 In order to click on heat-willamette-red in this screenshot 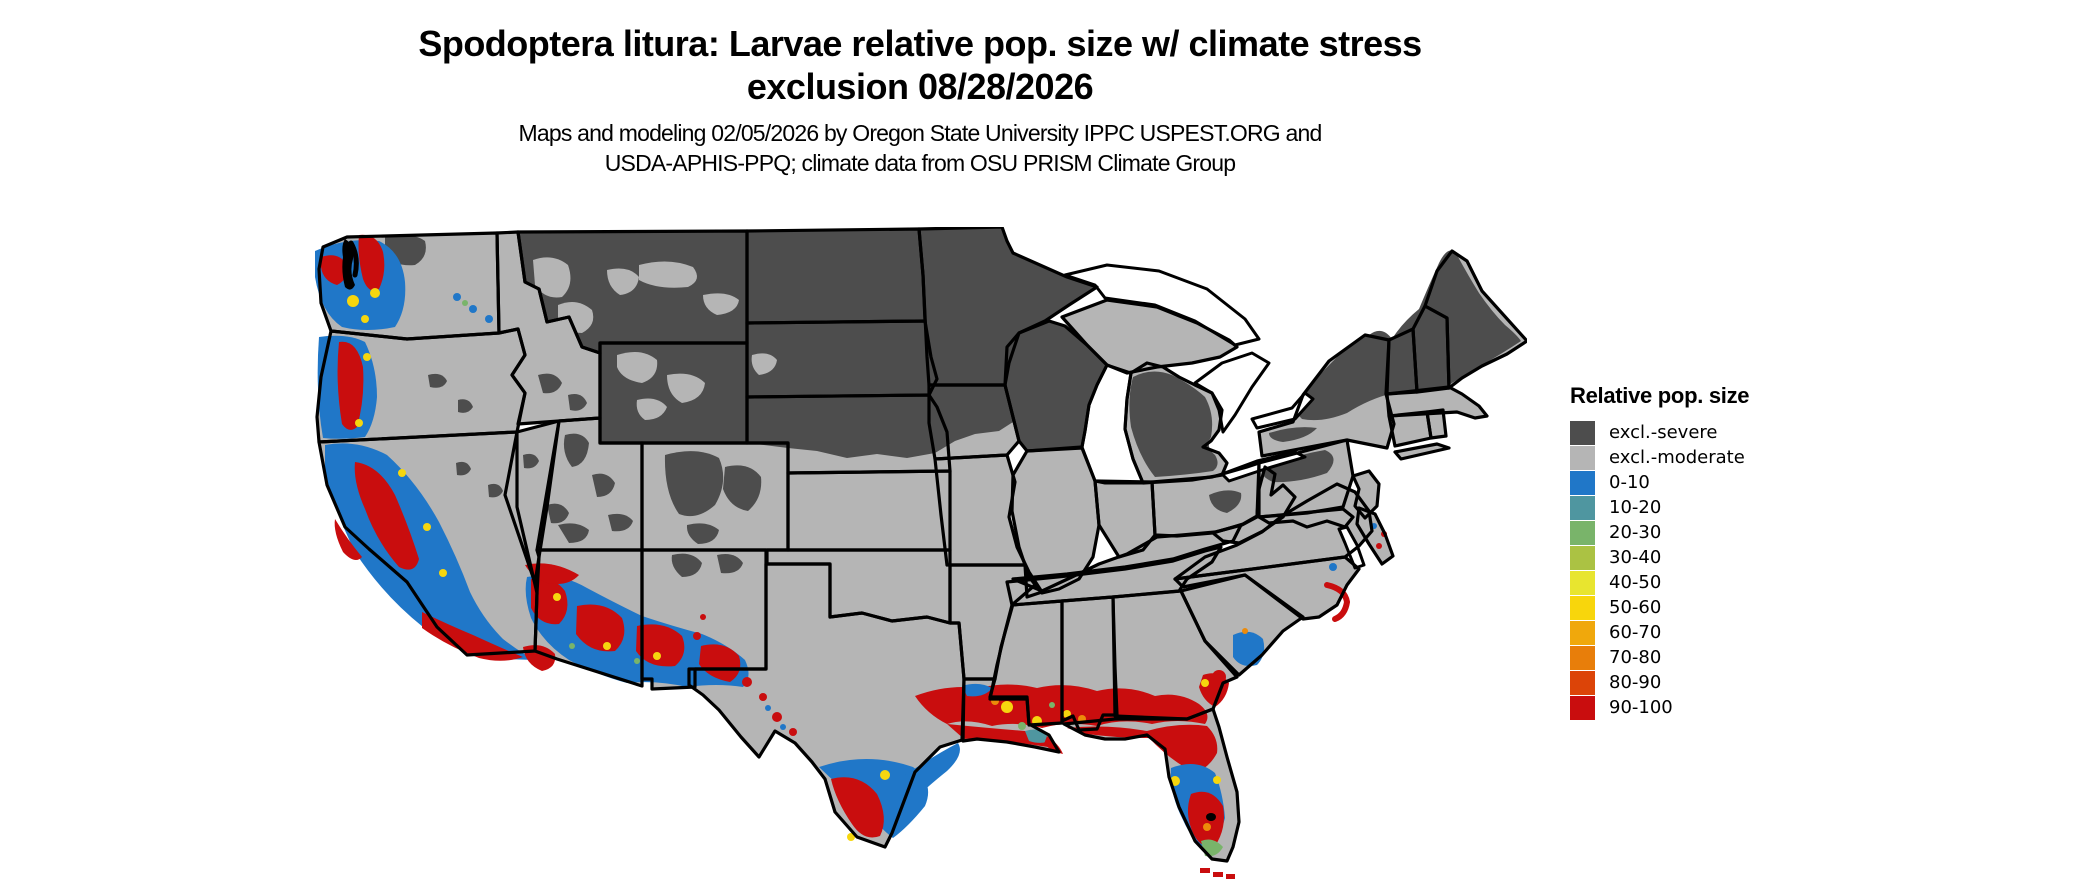, I will do `click(350, 385)`.